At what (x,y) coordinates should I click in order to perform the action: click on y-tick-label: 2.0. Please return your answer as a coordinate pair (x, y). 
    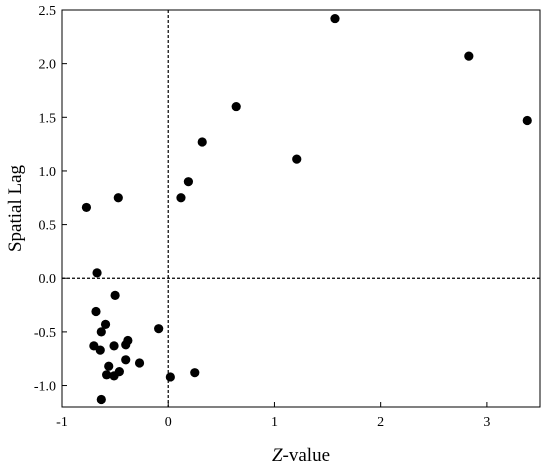
    Looking at the image, I should click on (48, 65).